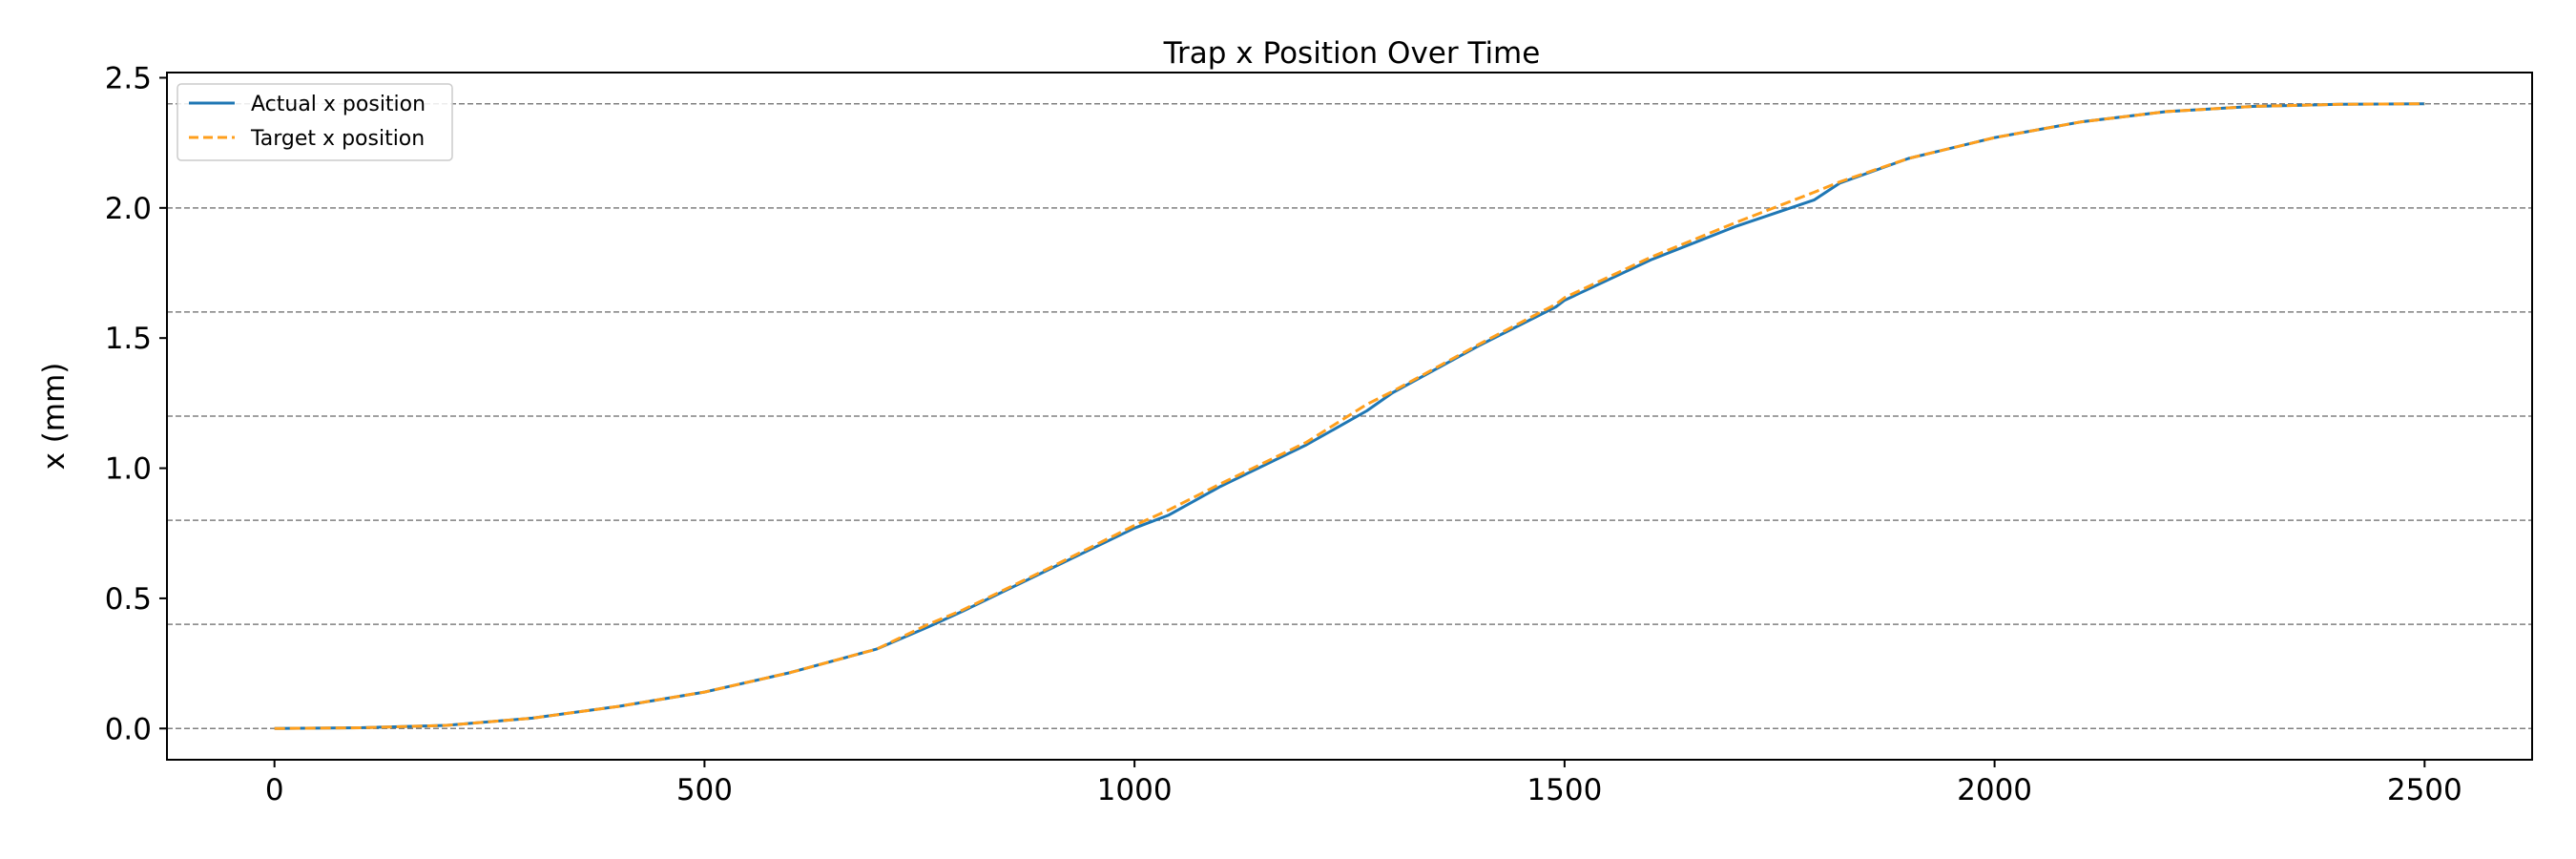  Describe the element at coordinates (128, 469) in the screenshot. I see `y-tick-label: 1.0` at that location.